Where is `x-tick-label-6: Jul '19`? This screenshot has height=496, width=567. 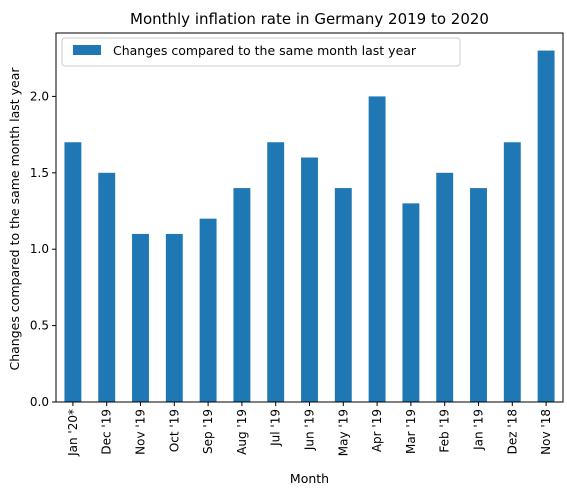
x-tick-label-6: Jul '19 is located at coordinates (276, 428).